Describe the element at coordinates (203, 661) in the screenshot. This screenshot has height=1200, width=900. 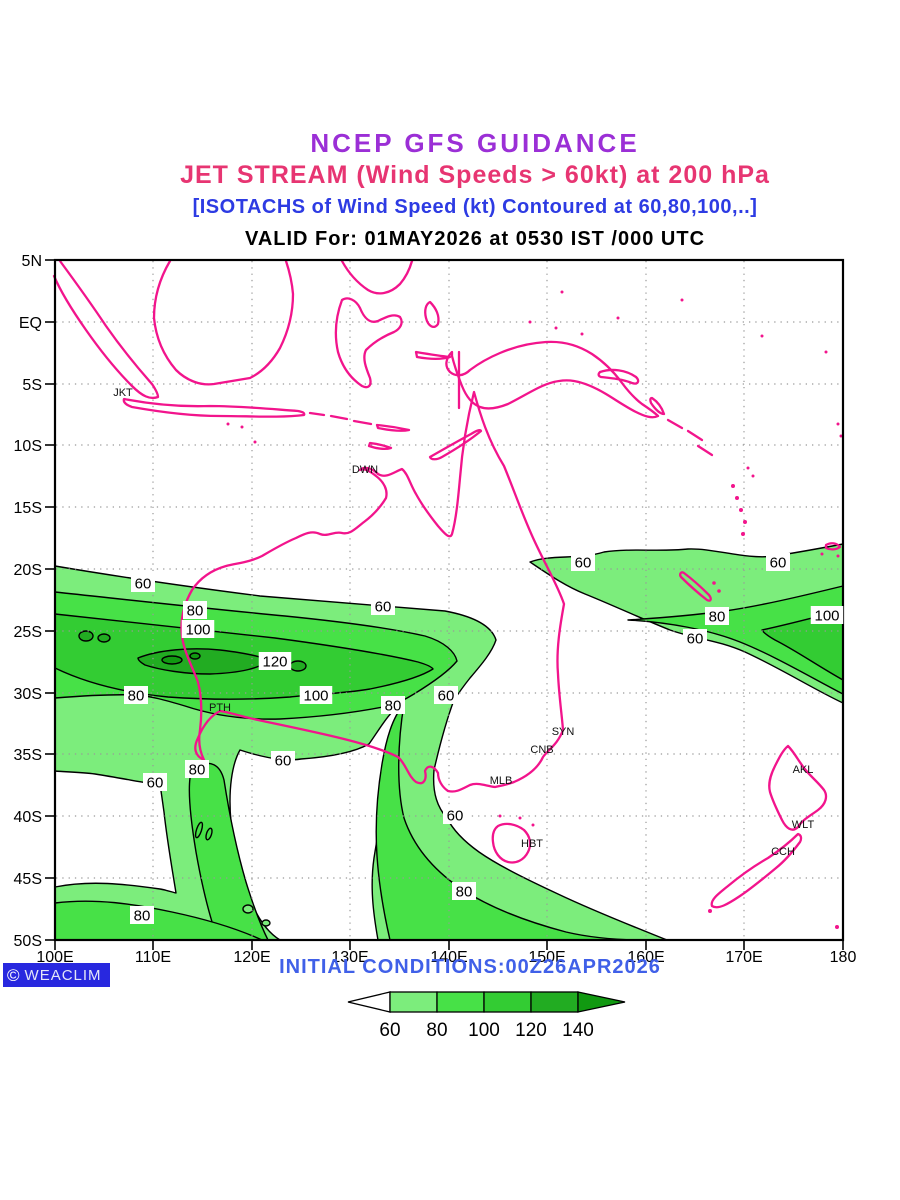
I see `isotach-120-core-west` at that location.